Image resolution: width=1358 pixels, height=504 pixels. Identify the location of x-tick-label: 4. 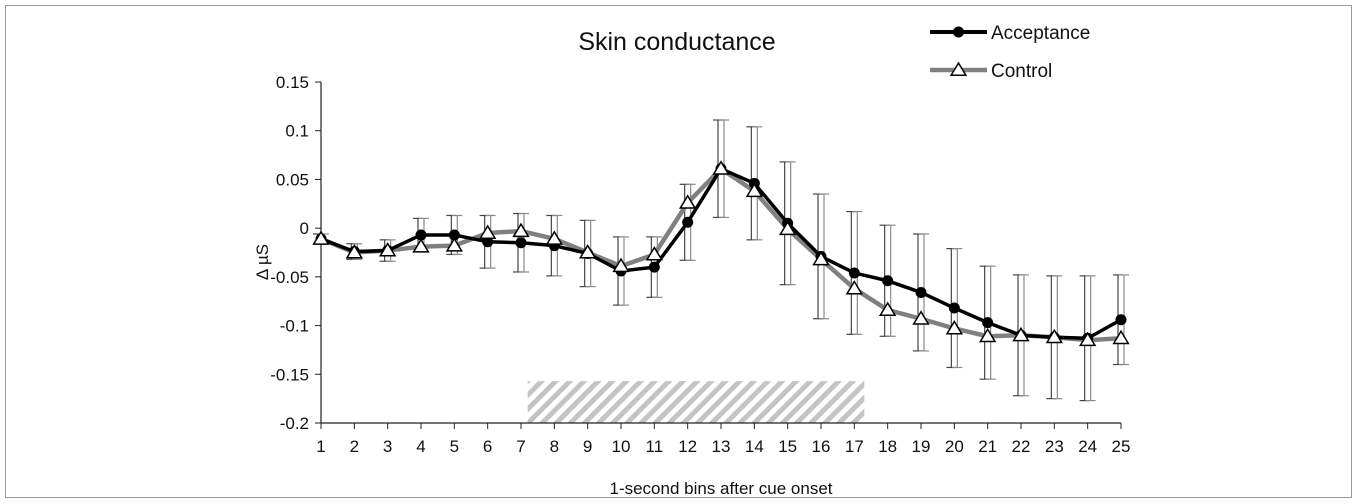
(420, 446).